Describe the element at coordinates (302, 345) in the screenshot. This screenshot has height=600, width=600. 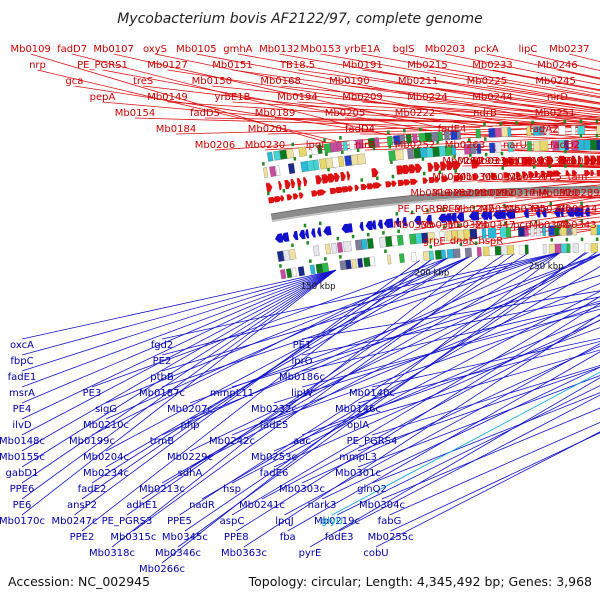
I see `gene-label-reverse: PE1` at that location.